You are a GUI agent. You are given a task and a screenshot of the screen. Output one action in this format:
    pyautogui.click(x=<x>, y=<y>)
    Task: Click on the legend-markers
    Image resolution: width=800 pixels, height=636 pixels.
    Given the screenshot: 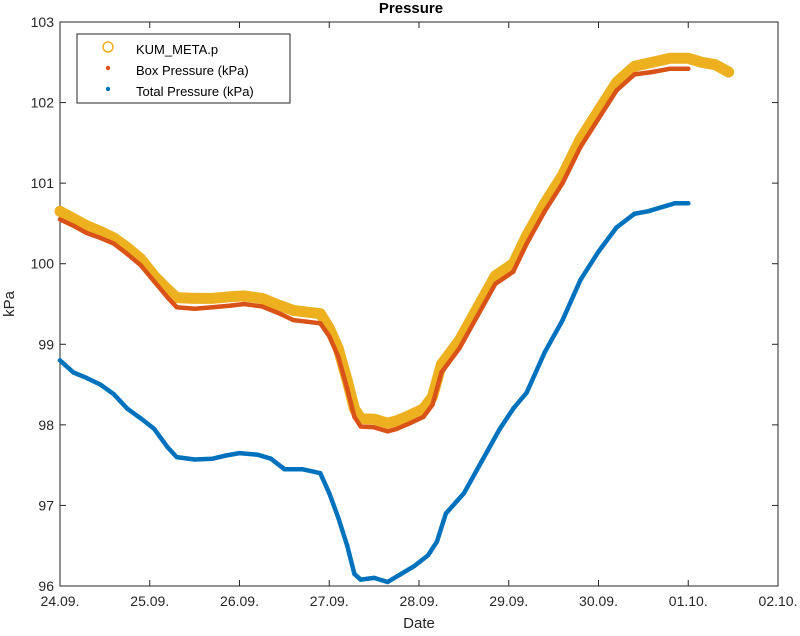 What is the action you would take?
    pyautogui.click(x=108, y=66)
    